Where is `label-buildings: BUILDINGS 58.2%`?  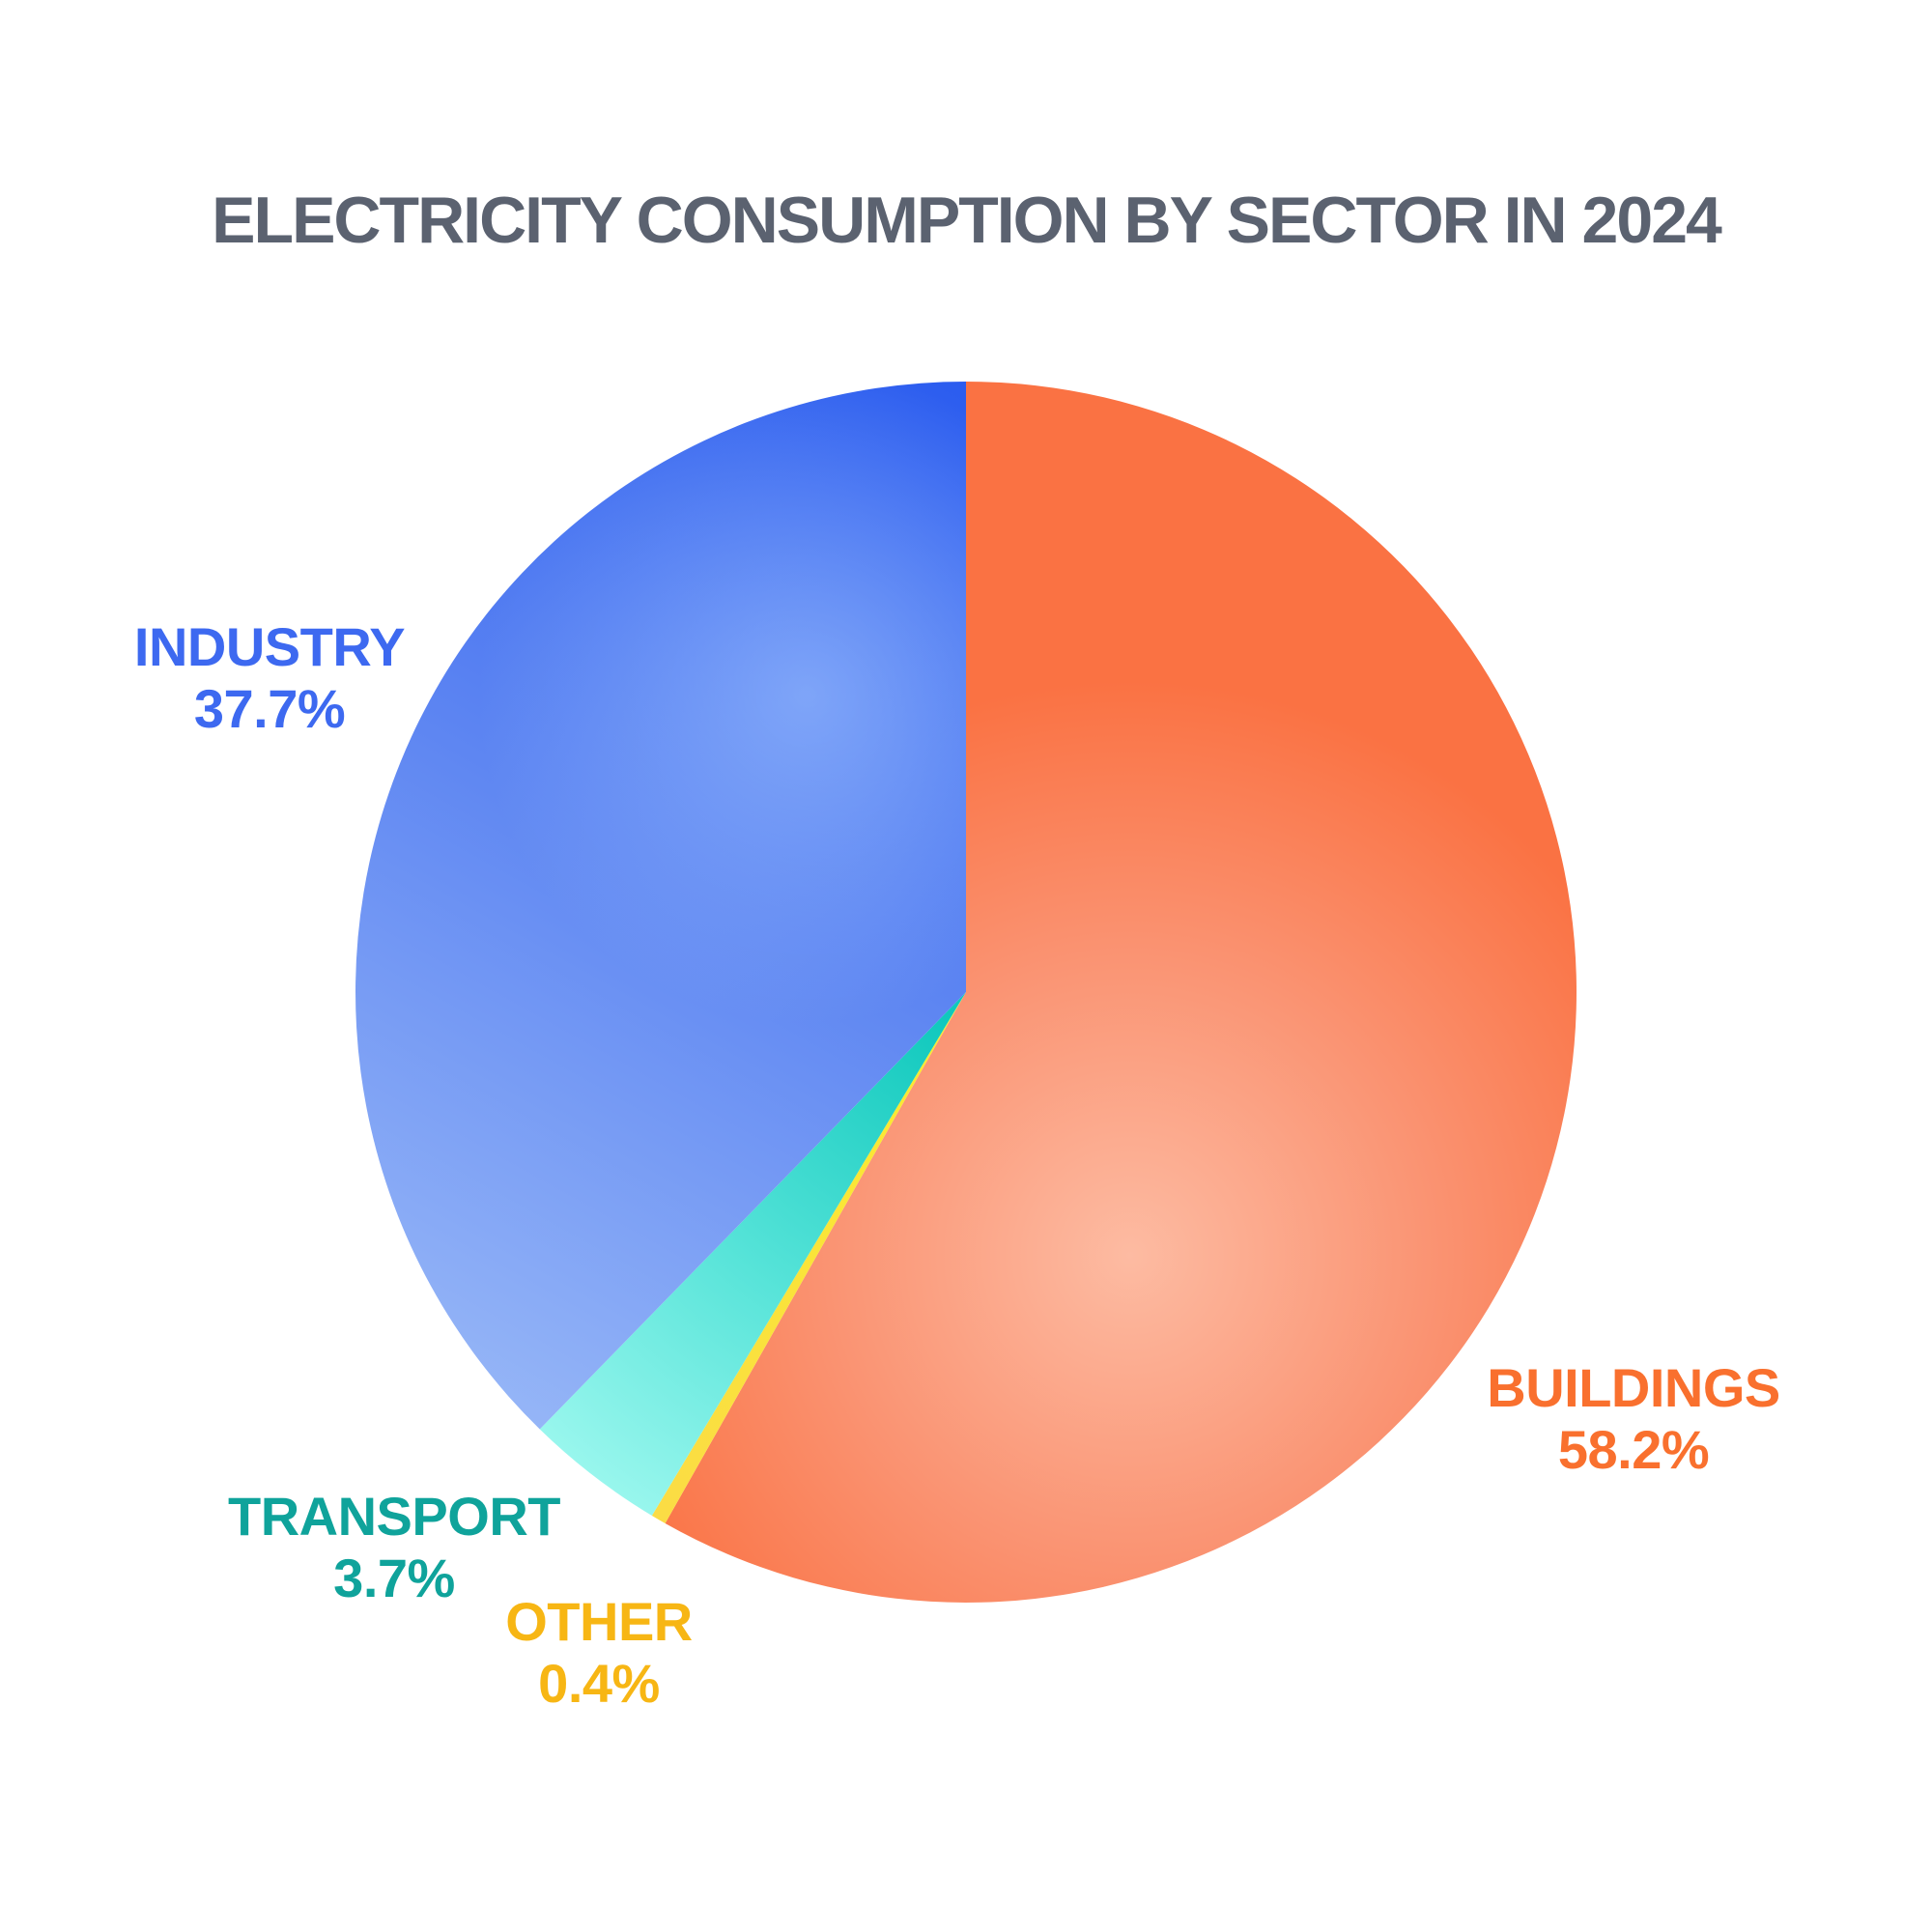
label-buildings: BUILDINGS 58.2% is located at coordinates (1633, 1419).